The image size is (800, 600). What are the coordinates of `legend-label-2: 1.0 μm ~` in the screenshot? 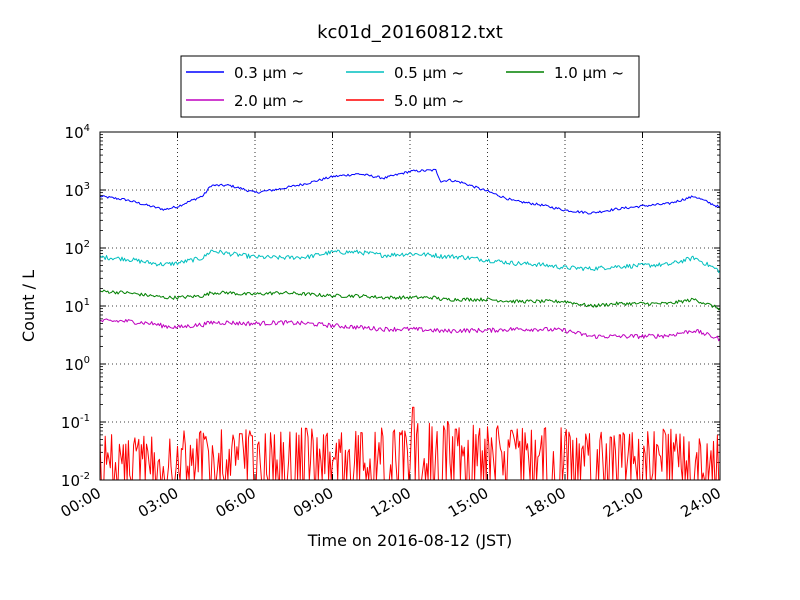 It's located at (589, 73).